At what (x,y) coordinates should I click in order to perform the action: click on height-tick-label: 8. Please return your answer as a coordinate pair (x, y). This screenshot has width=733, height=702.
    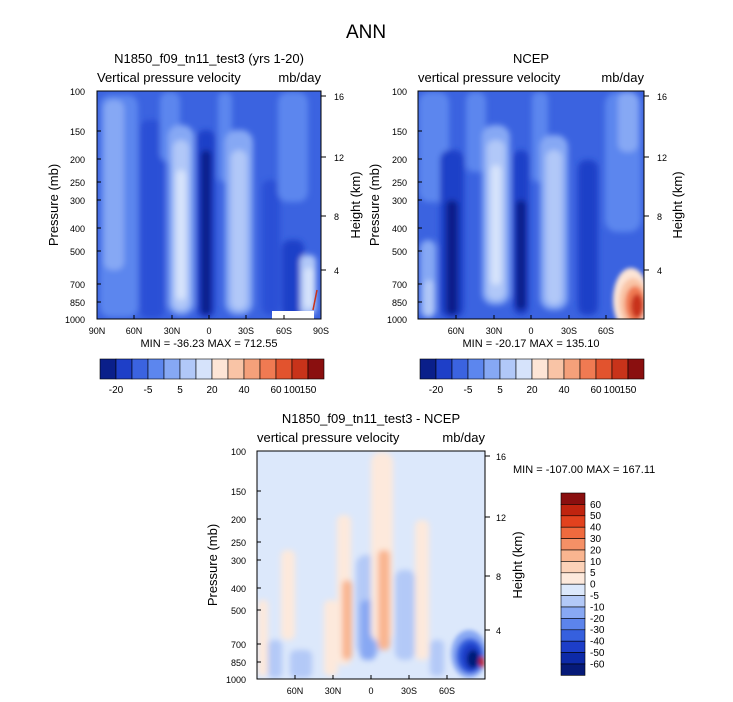
    Looking at the image, I should click on (659, 217).